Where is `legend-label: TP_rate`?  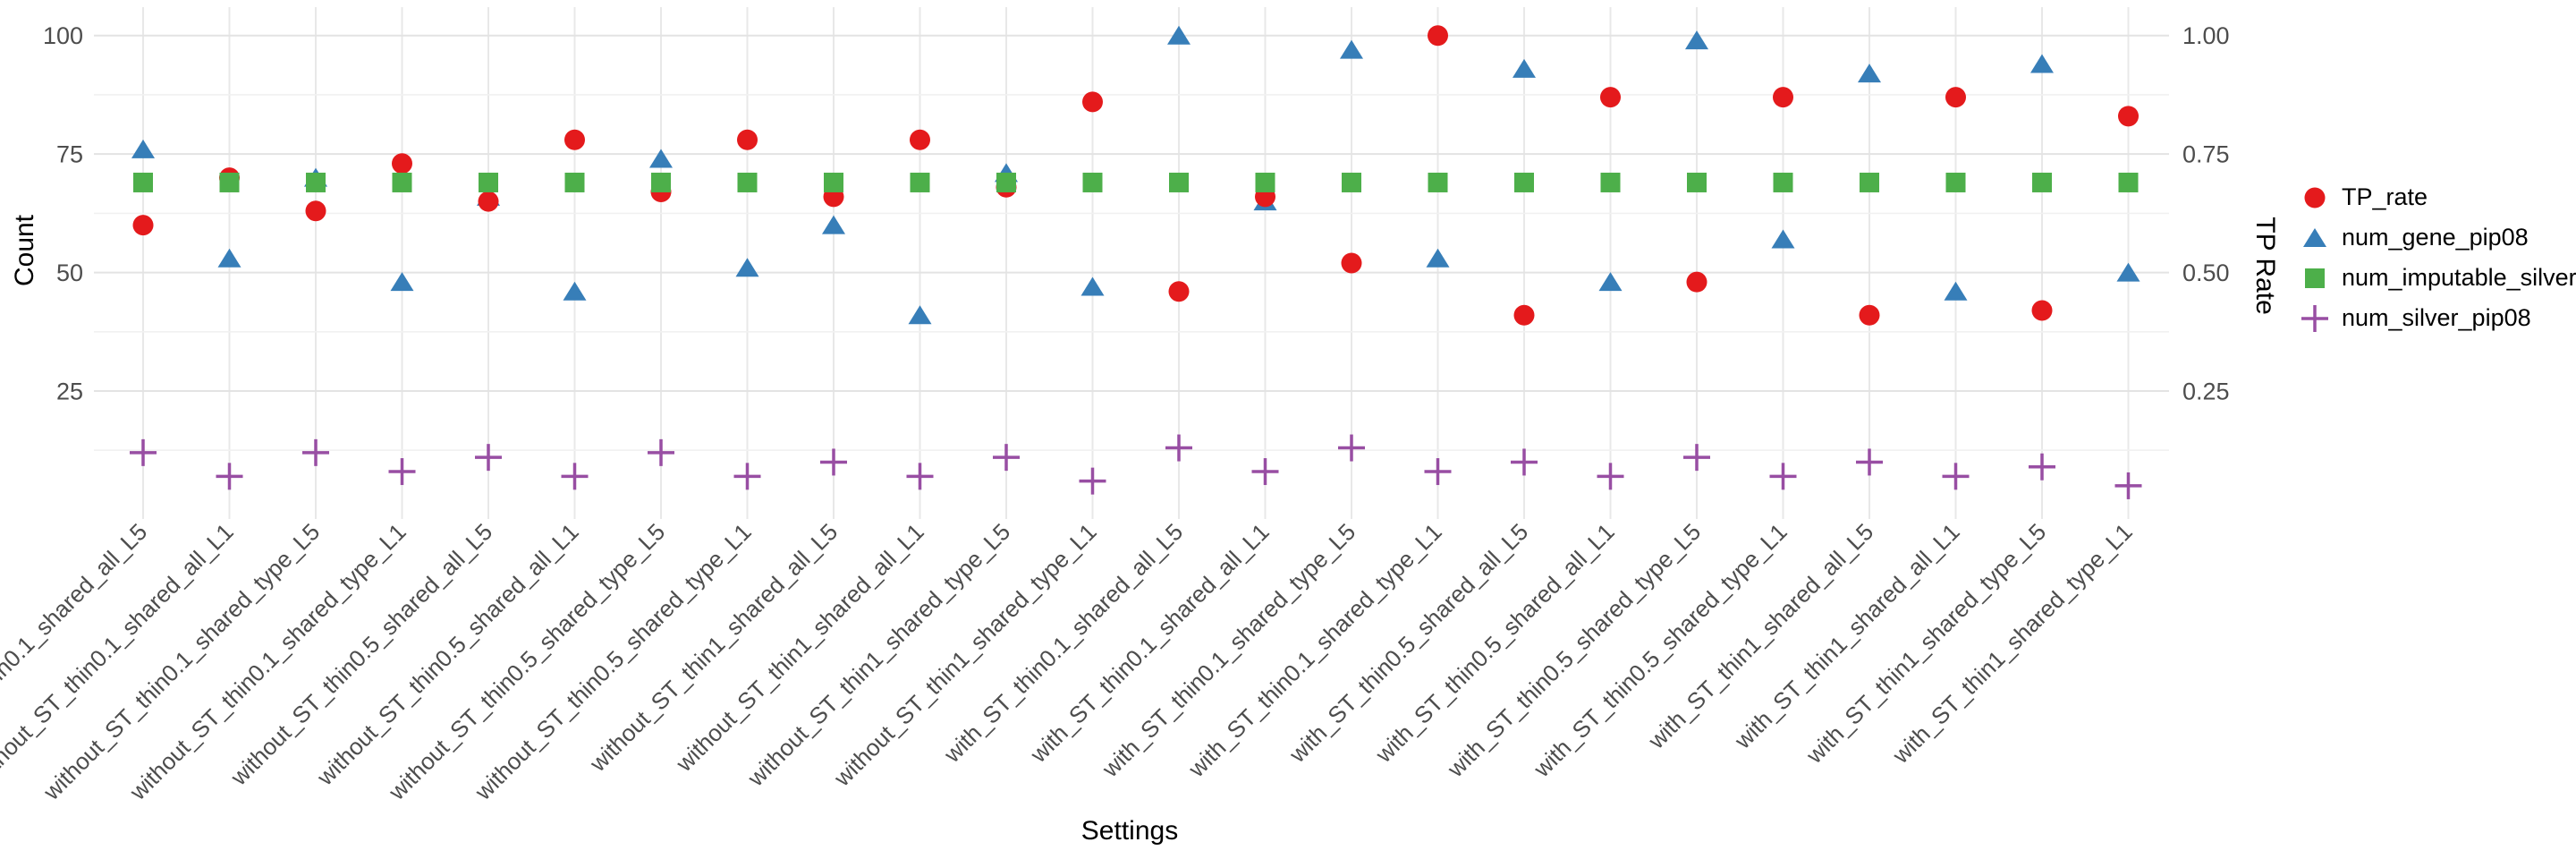 legend-label: TP_rate is located at coordinates (2385, 196).